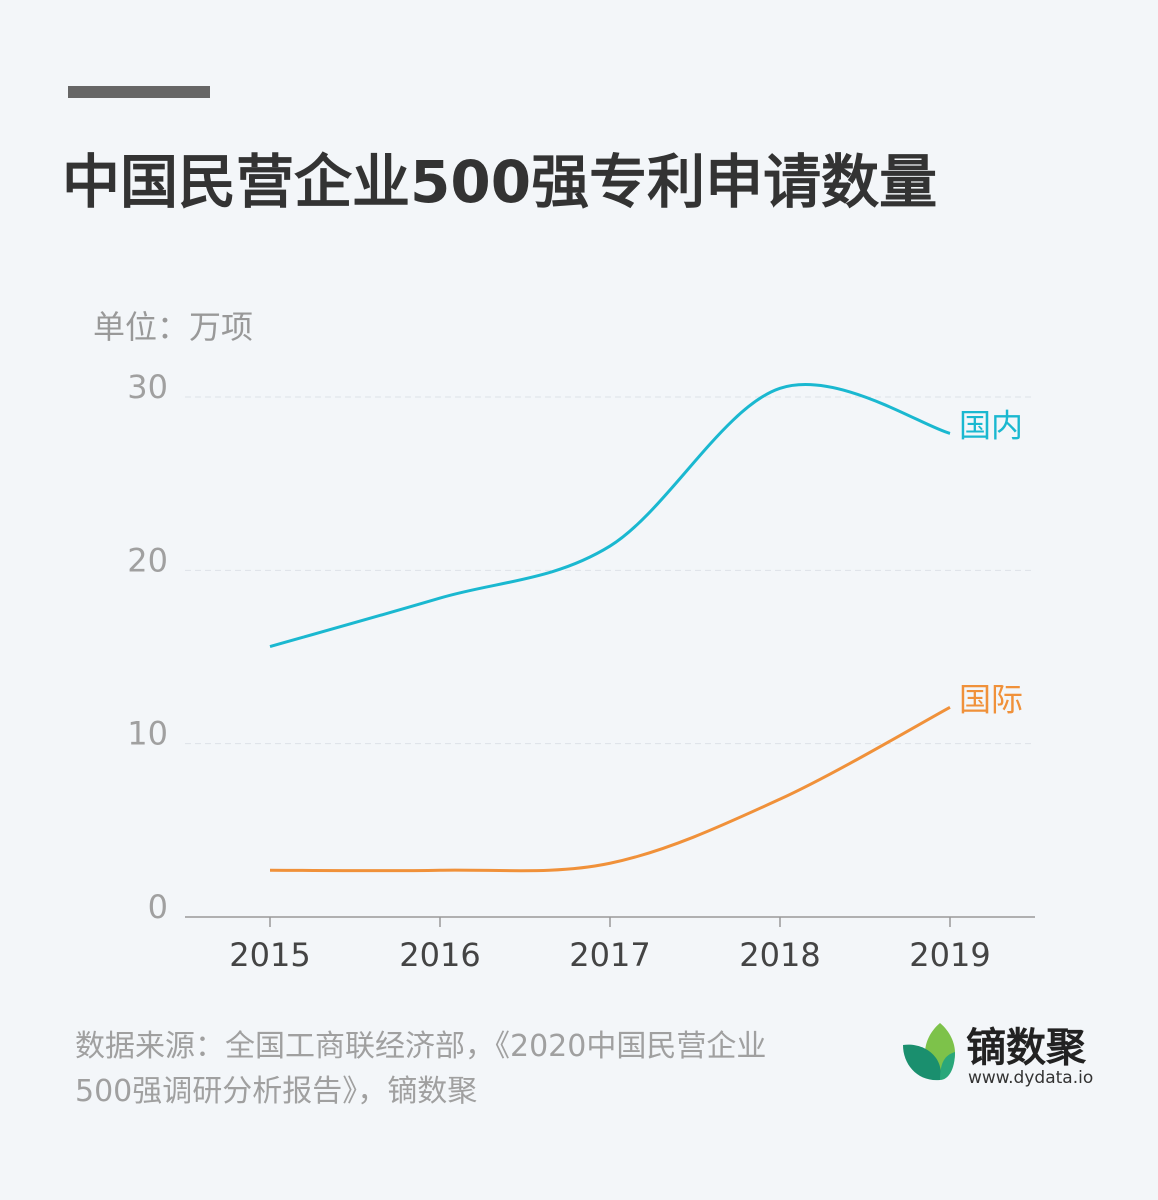 The height and width of the screenshot is (1200, 1158). What do you see at coordinates (421, 1069) in the screenshot?
I see `source-note: 数据来源：全国工商联经济部，《2020中国民营企业500强调研分析报告》，镝数聚` at bounding box center [421, 1069].